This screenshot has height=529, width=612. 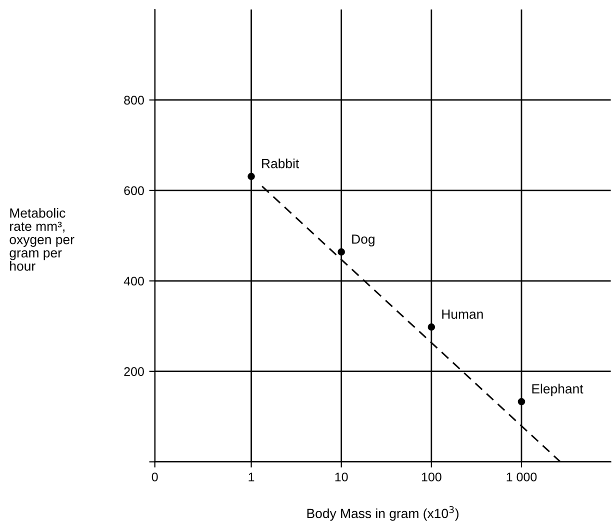 What do you see at coordinates (155, 477) in the screenshot?
I see `x-tick-label: 0` at bounding box center [155, 477].